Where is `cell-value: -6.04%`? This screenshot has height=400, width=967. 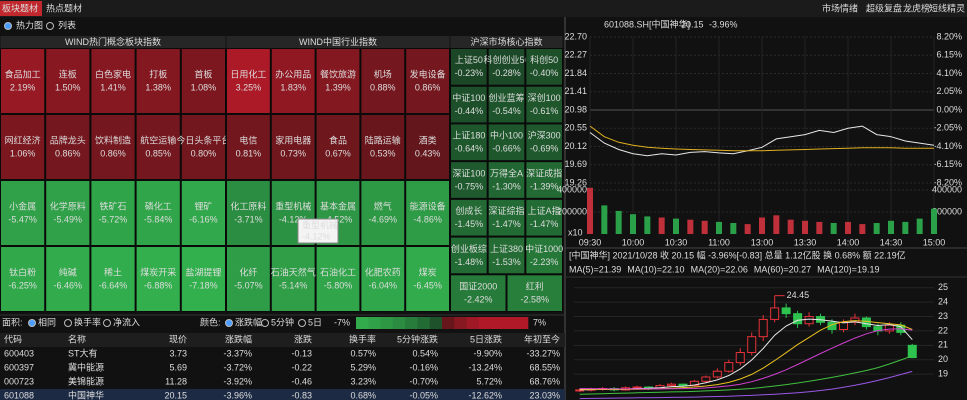 cell-value: -6.04% is located at coordinates (383, 285).